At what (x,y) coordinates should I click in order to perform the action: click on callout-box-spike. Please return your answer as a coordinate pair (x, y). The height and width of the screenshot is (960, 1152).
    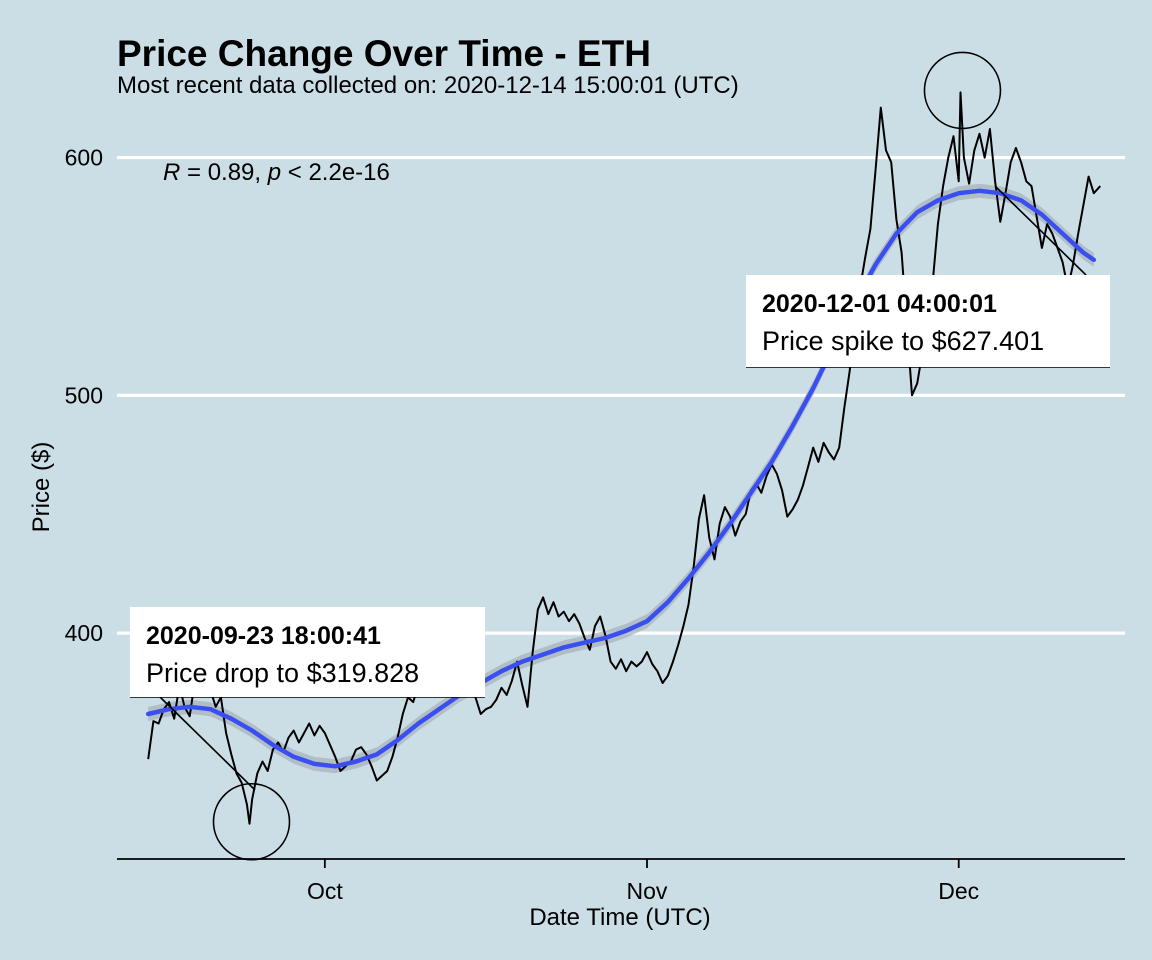
    Looking at the image, I should click on (928, 321).